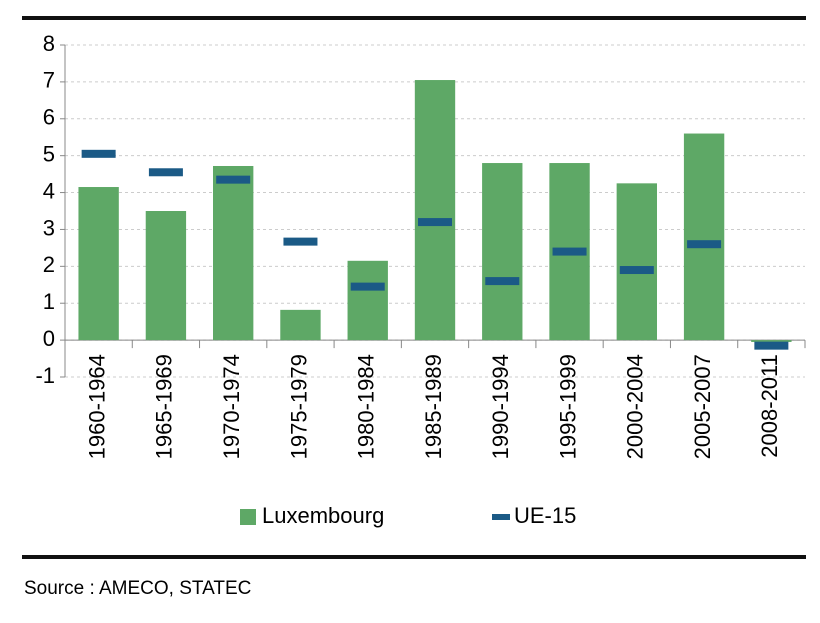  What do you see at coordinates (545, 515) in the screenshot?
I see `legend-label: UE-15` at bounding box center [545, 515].